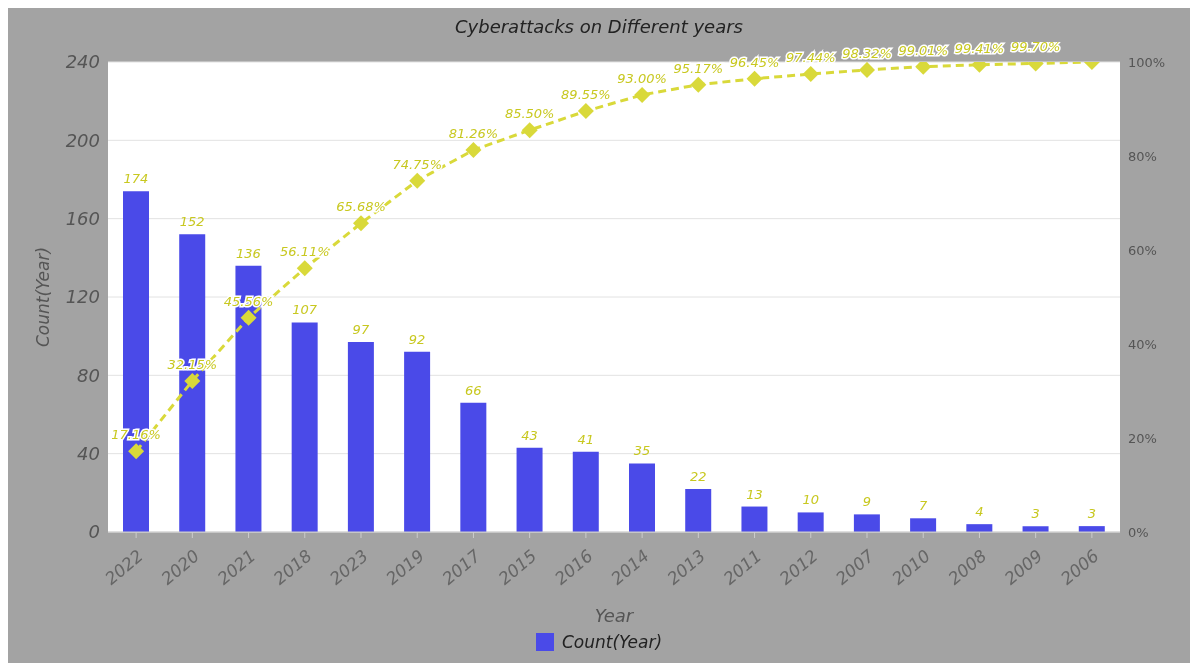  Describe the element at coordinates (82, 297) in the screenshot. I see `y-tick-label: 120` at that location.